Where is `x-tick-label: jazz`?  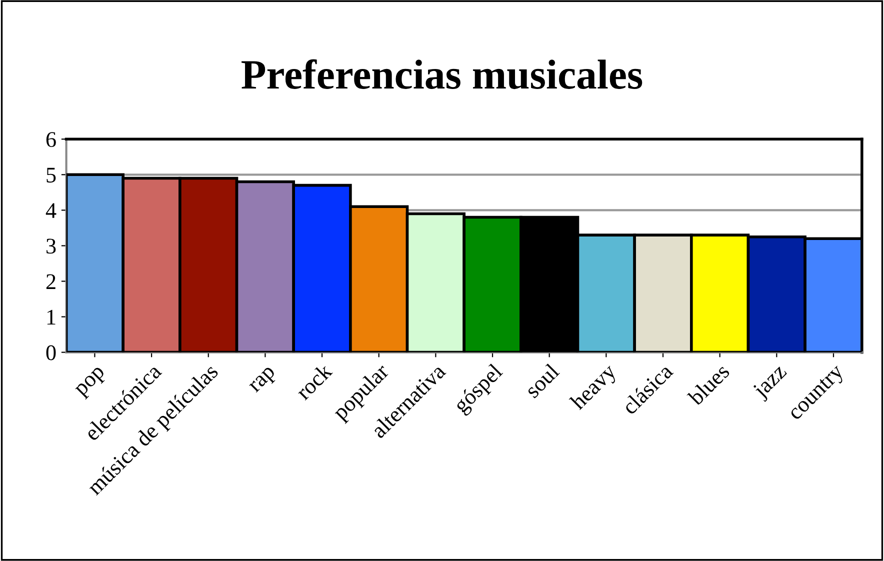 x-tick-label: jazz is located at coordinates (770, 382).